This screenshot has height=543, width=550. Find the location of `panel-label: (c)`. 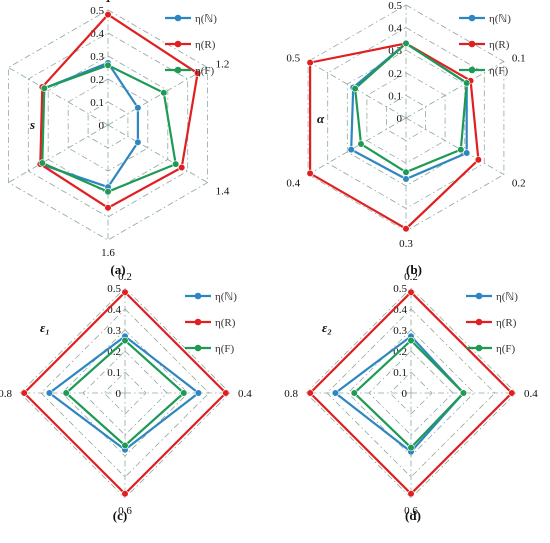

panel-label: (c) is located at coordinates (120, 515).